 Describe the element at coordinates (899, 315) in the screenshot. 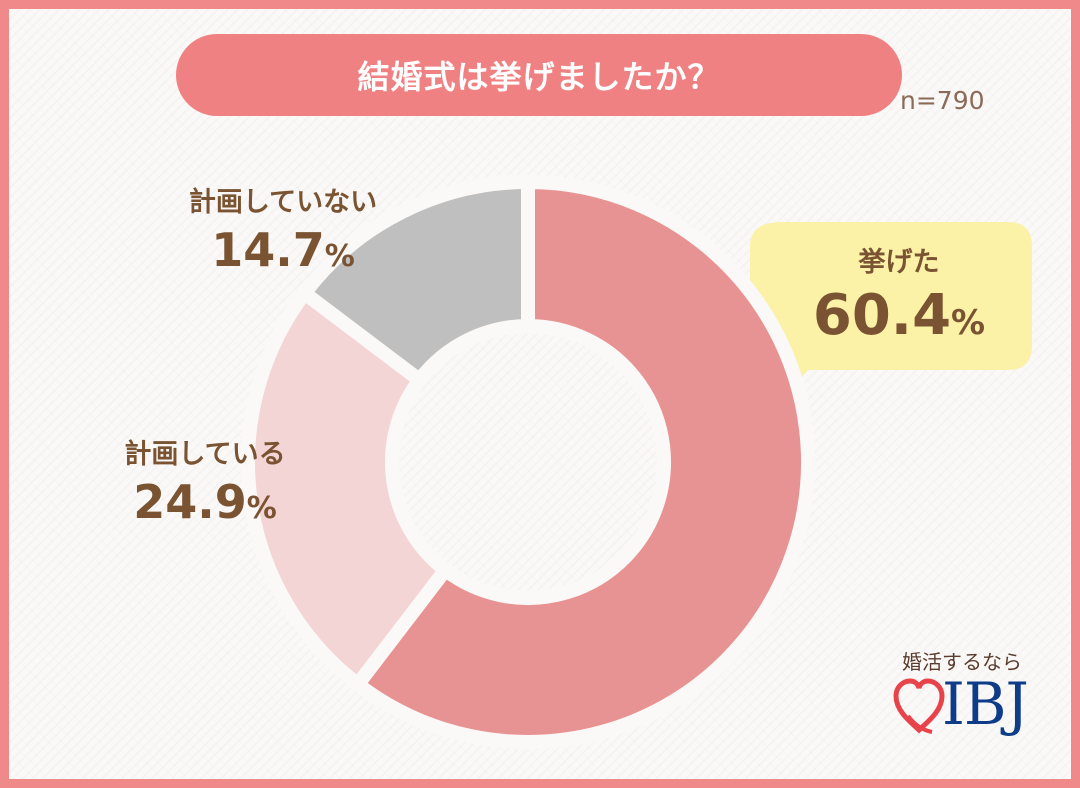

I see `data-label-held-value: 60.4%` at that location.